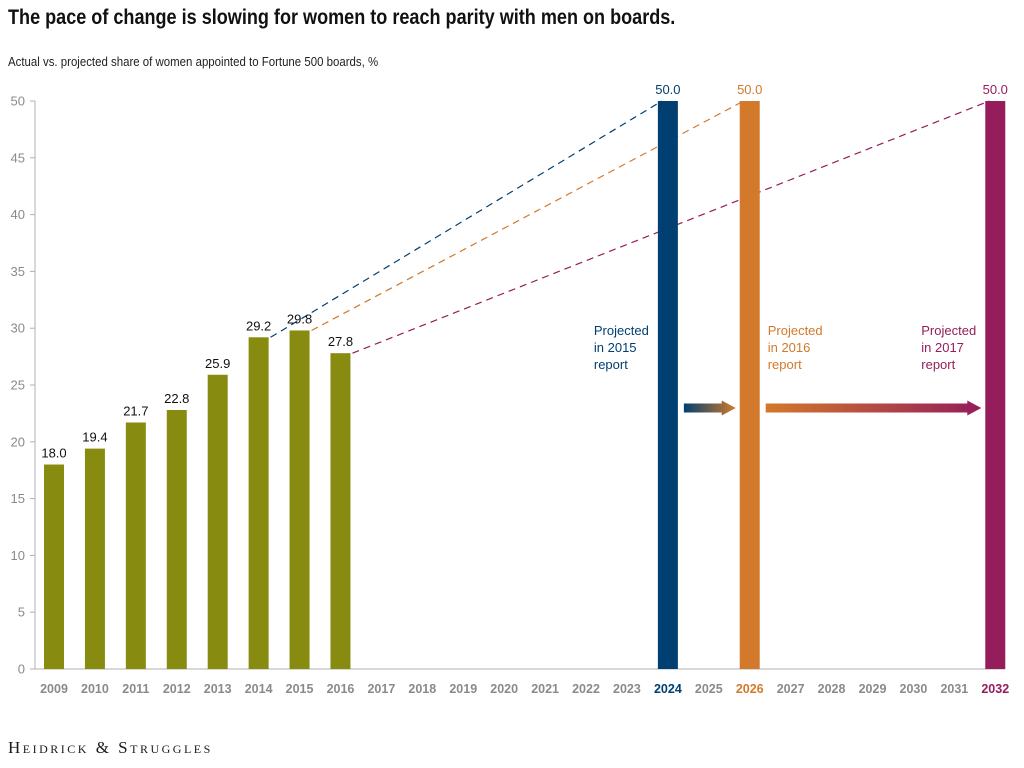 This screenshot has height=768, width=1024. Describe the element at coordinates (53, 453) in the screenshot. I see `data-label-2009: 18.0` at that location.